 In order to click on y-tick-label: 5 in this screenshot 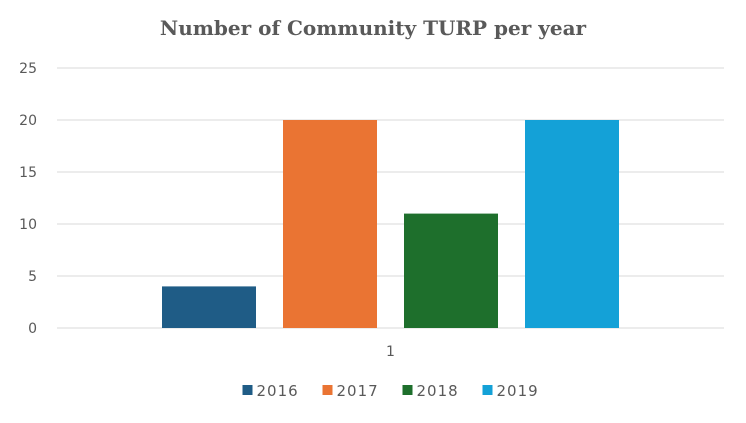, I will do `click(32, 277)`.